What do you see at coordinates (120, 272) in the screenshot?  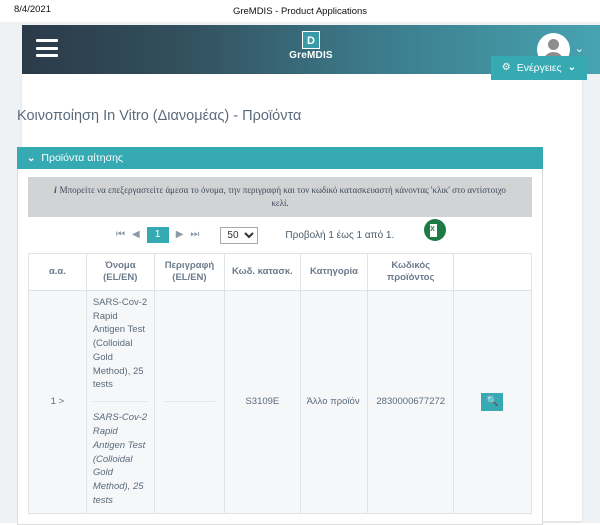 I see `column-header-name: Όνομα (EL/EN)` at bounding box center [120, 272].